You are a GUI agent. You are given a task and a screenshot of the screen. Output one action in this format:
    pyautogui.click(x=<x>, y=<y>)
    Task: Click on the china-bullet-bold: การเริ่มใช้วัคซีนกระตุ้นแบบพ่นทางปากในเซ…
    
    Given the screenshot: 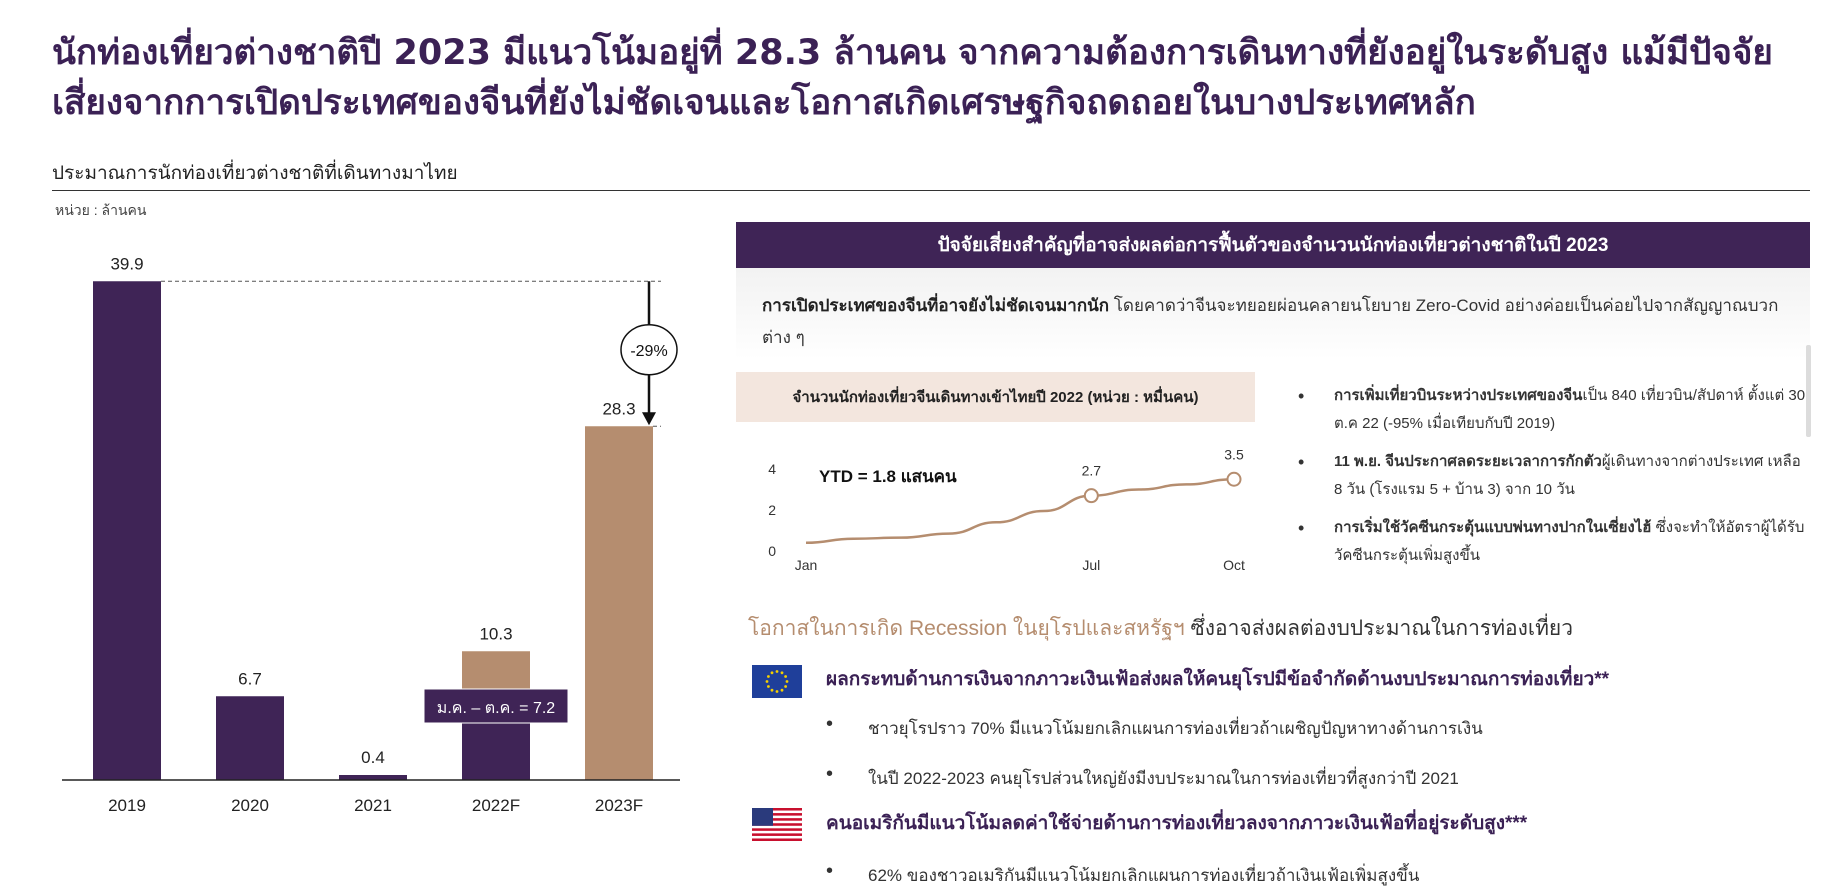 What is the action you would take?
    pyautogui.click(x=1493, y=527)
    